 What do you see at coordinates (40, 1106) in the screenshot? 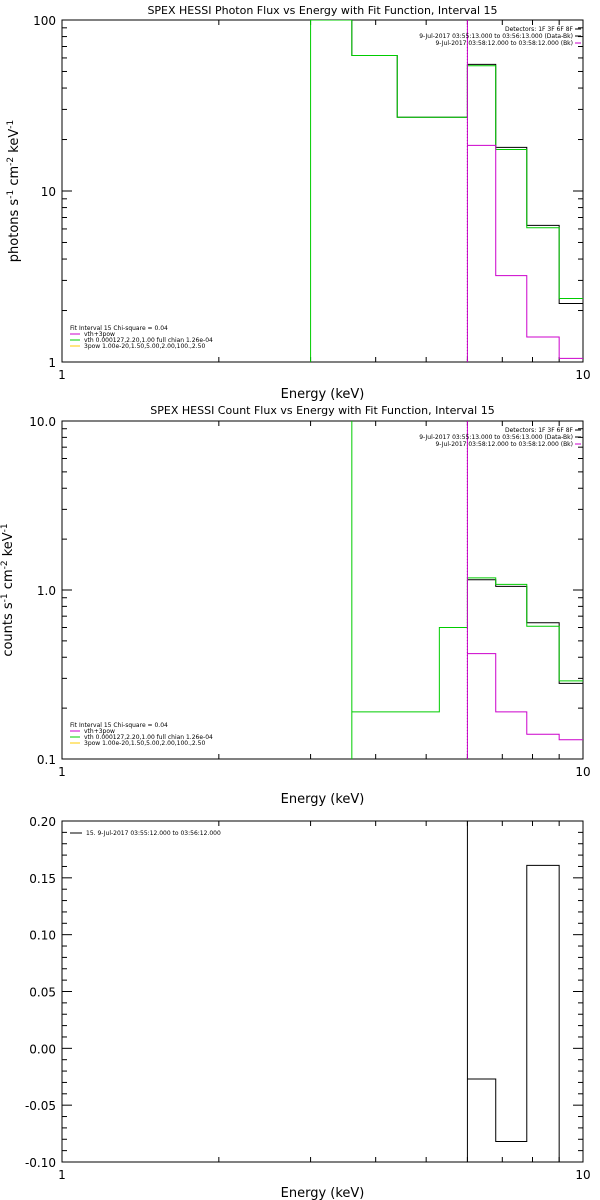
I see `y-tick-label: -0.05` at bounding box center [40, 1106].